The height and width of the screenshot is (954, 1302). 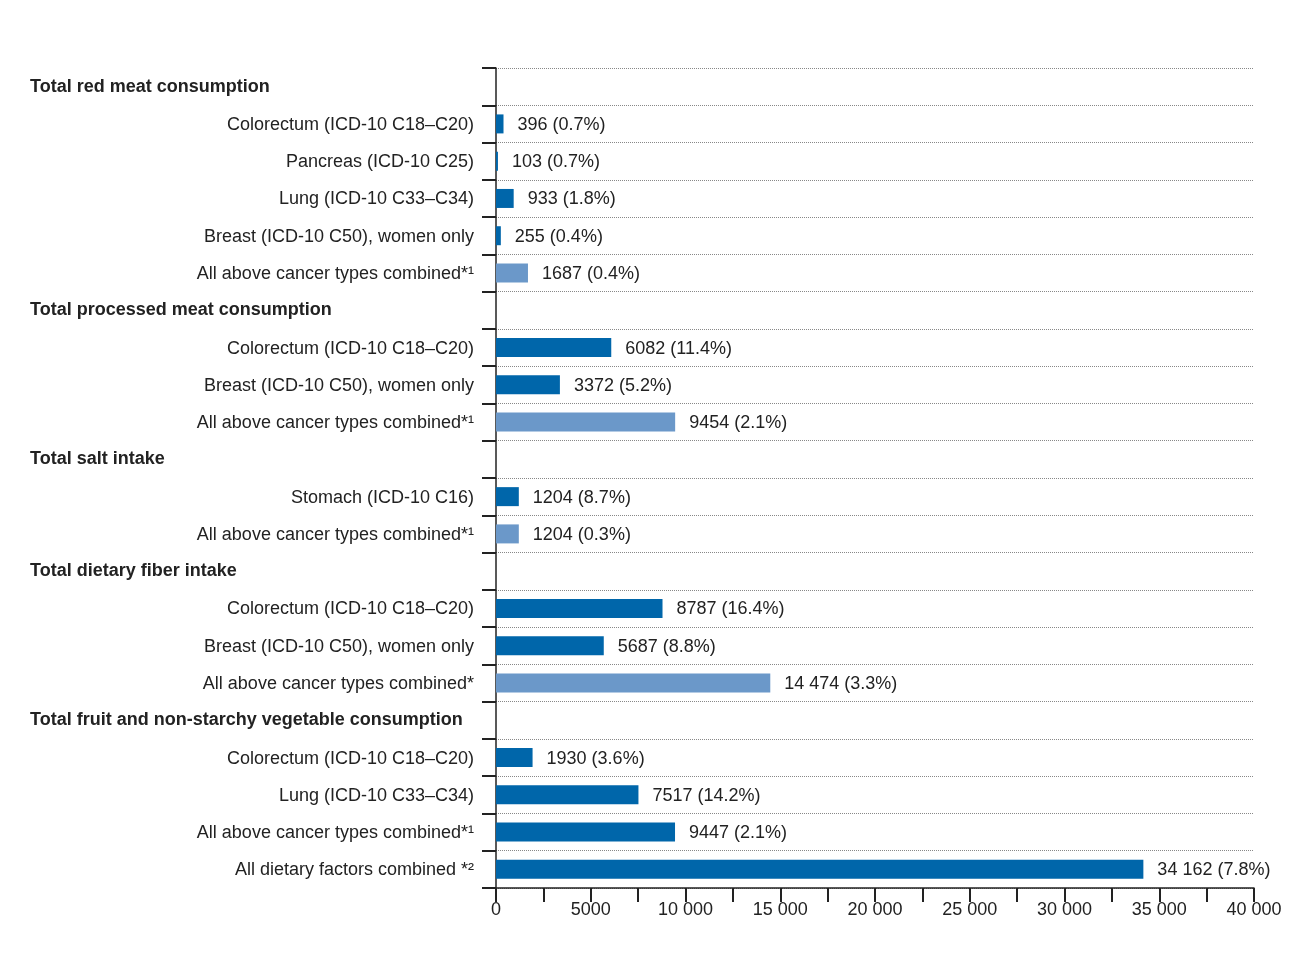 I want to click on y-tick-label: Stomach (ICD-10 C16), so click(x=382, y=496).